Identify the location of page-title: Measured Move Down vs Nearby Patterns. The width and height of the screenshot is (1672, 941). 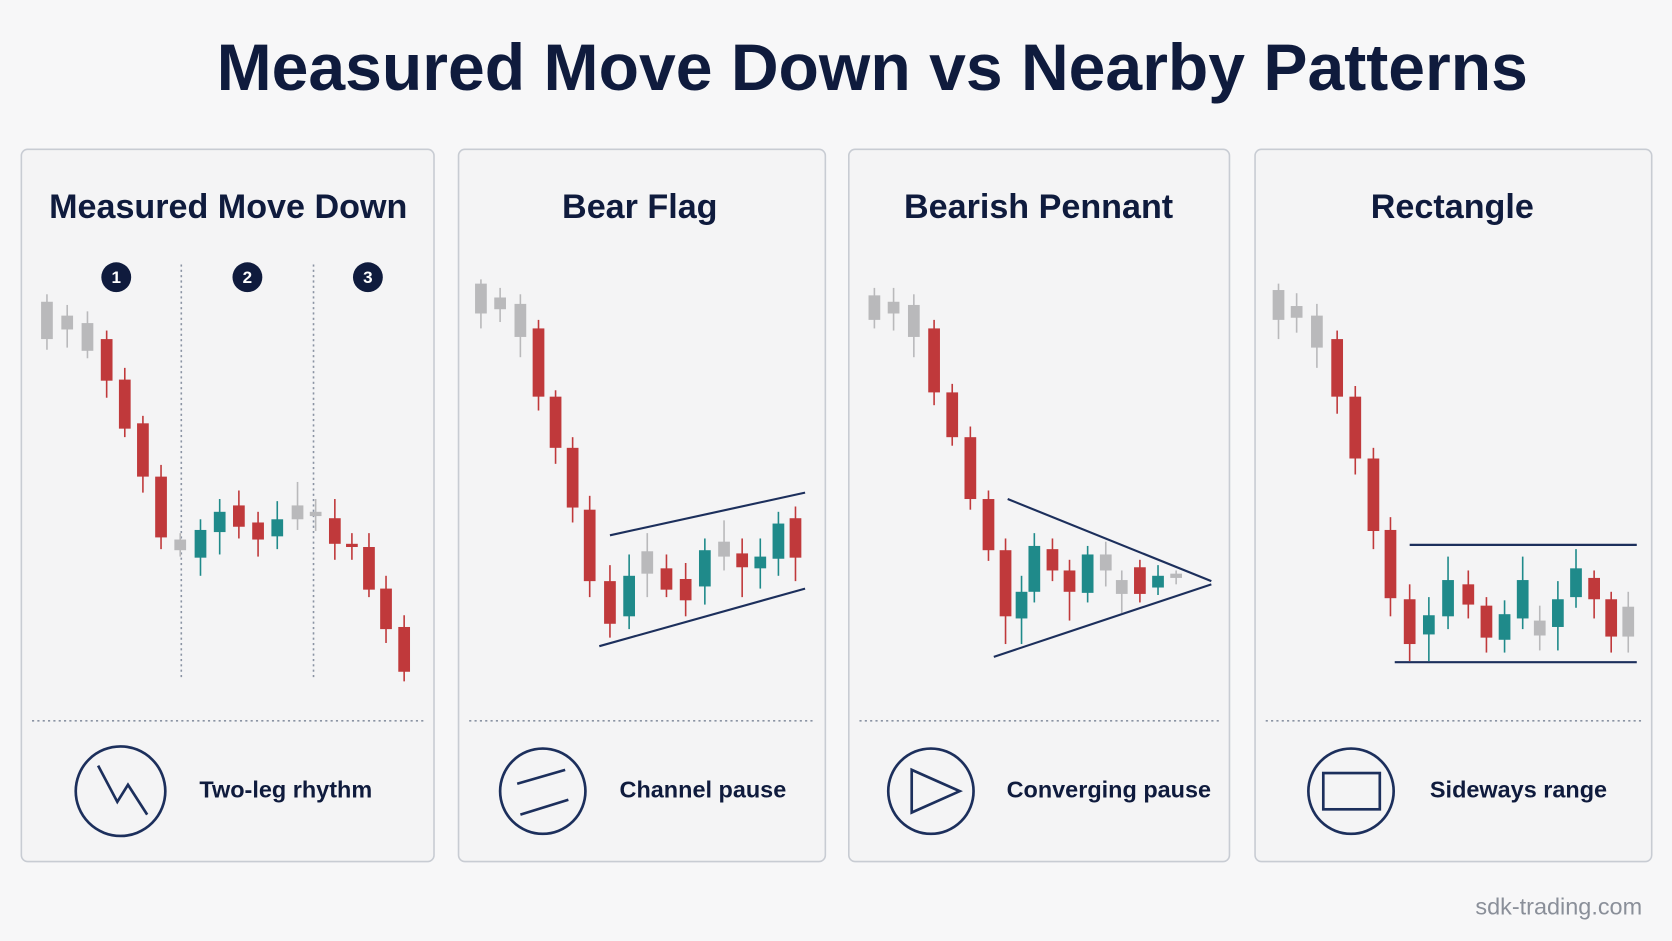
(872, 68).